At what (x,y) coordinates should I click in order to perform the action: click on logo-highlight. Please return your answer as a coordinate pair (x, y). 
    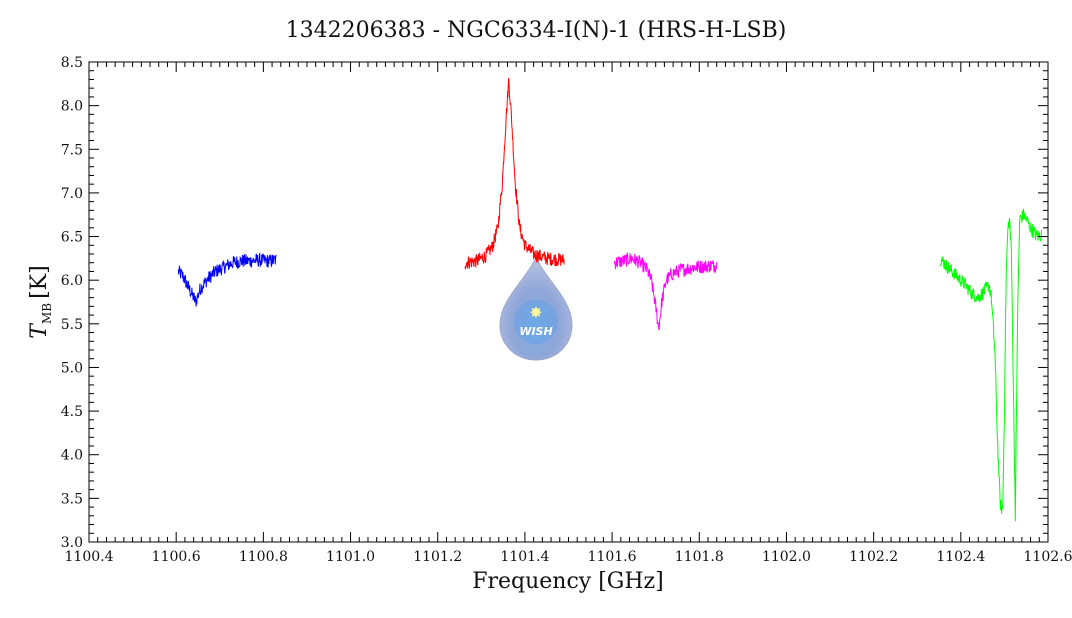
    Looking at the image, I should click on (536, 322).